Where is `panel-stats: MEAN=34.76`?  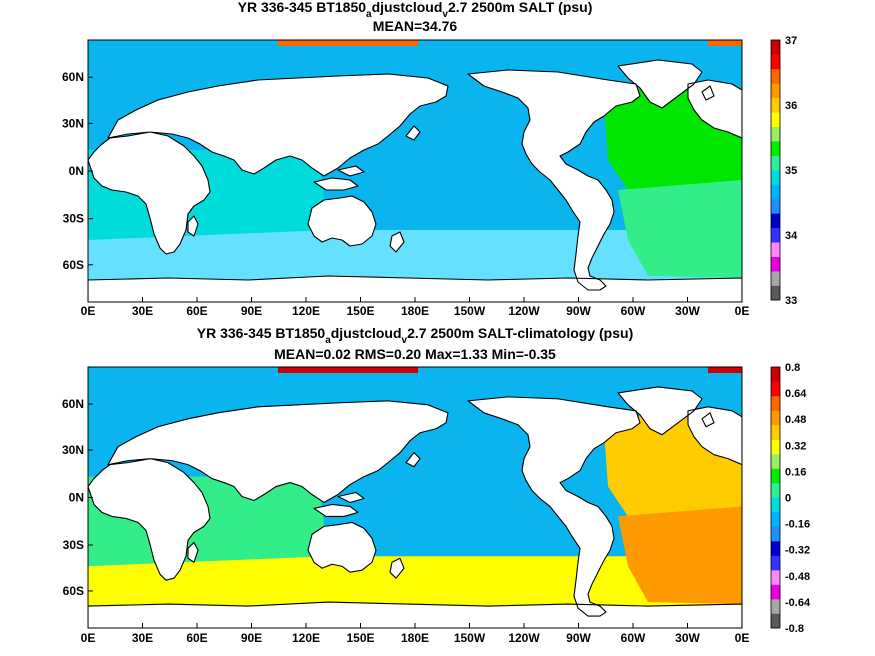 panel-stats: MEAN=34.76 is located at coordinates (415, 26).